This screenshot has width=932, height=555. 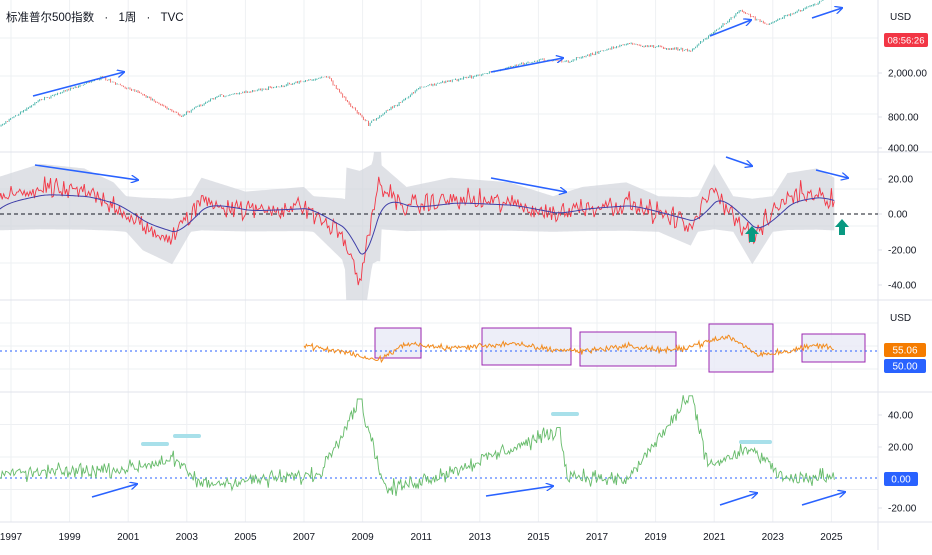 I want to click on bottom-value-text: 0.00, so click(x=901, y=480).